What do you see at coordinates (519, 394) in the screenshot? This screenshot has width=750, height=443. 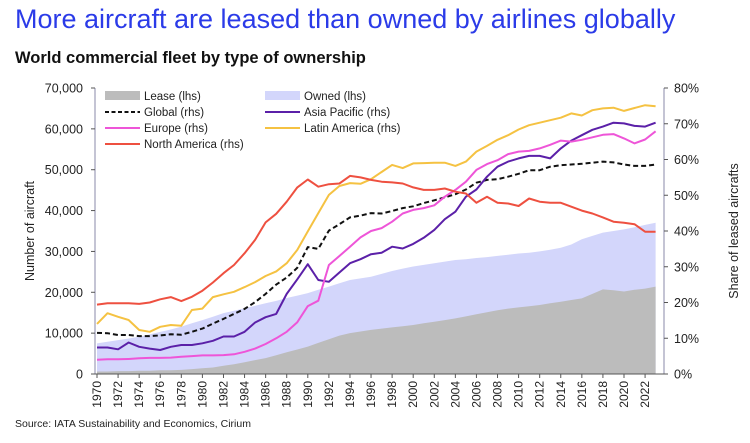 I see `x-tick-label: 2010` at bounding box center [519, 394].